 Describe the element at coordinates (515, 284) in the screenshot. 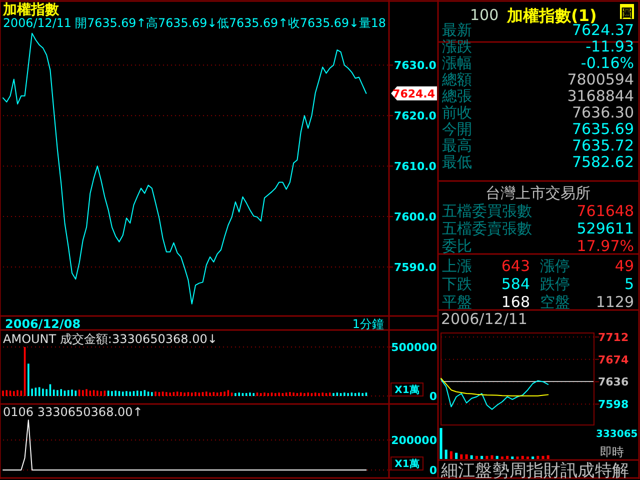

I see `text: 584` at that location.